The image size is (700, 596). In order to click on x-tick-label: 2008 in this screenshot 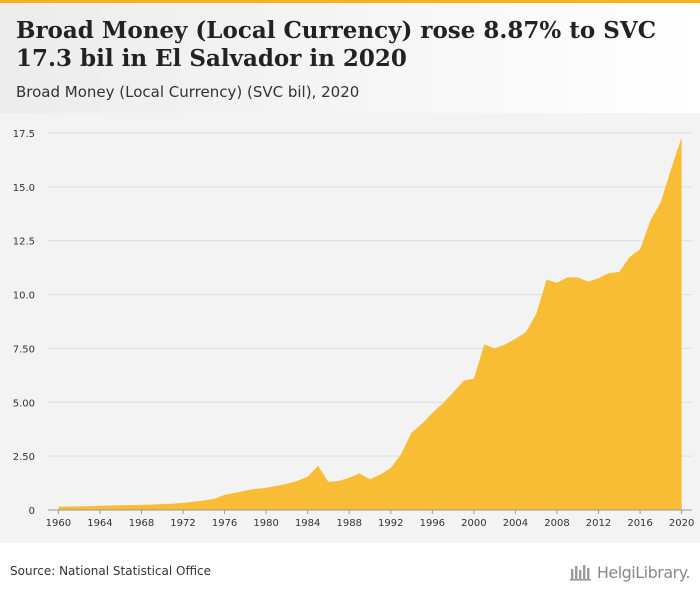, I will do `click(556, 523)`.